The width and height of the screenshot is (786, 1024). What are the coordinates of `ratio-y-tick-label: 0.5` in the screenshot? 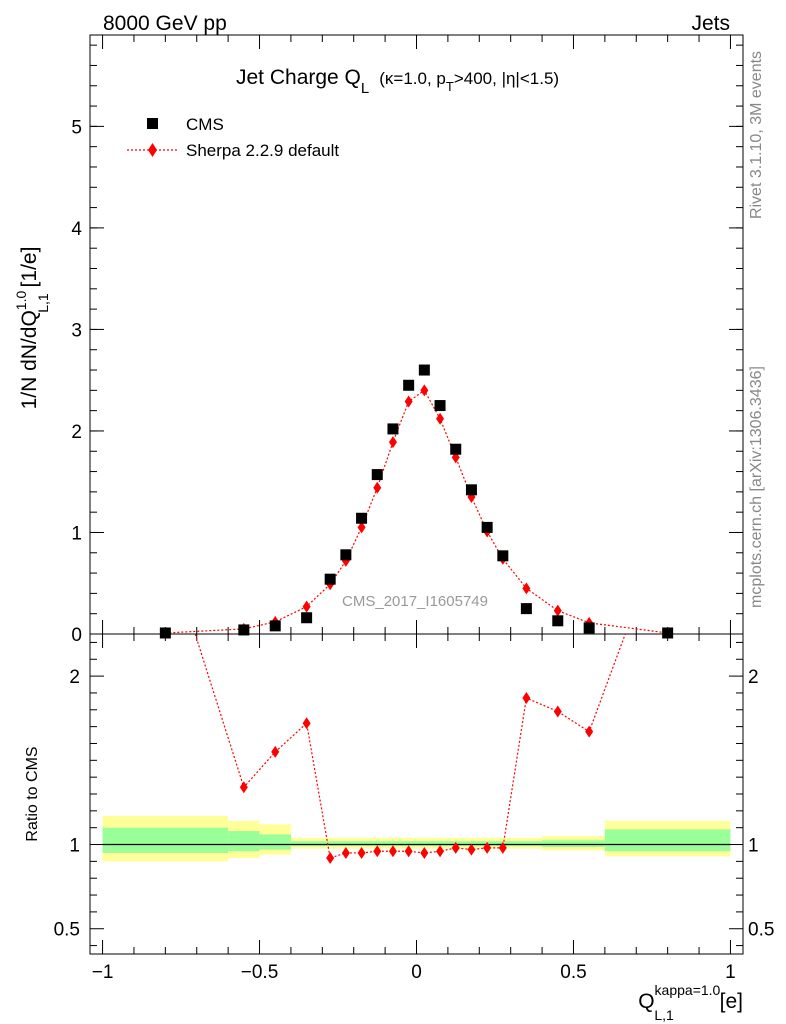 It's located at (67, 930).